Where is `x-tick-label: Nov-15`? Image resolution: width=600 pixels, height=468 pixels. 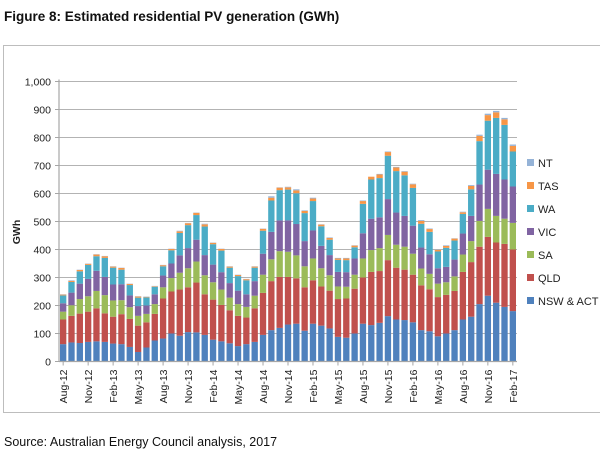 x-tick-label: Nov-15 is located at coordinates (389, 386).